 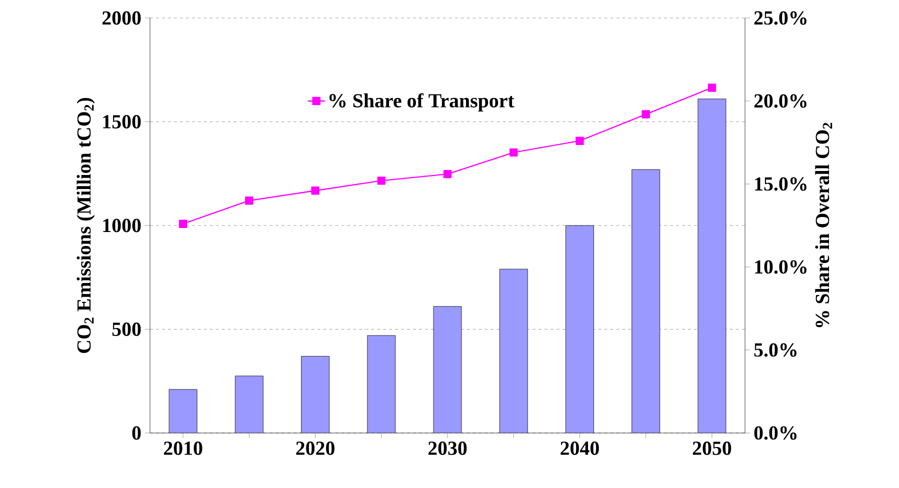 What do you see at coordinates (122, 225) in the screenshot?
I see `y-tick-label: 1000` at bounding box center [122, 225].